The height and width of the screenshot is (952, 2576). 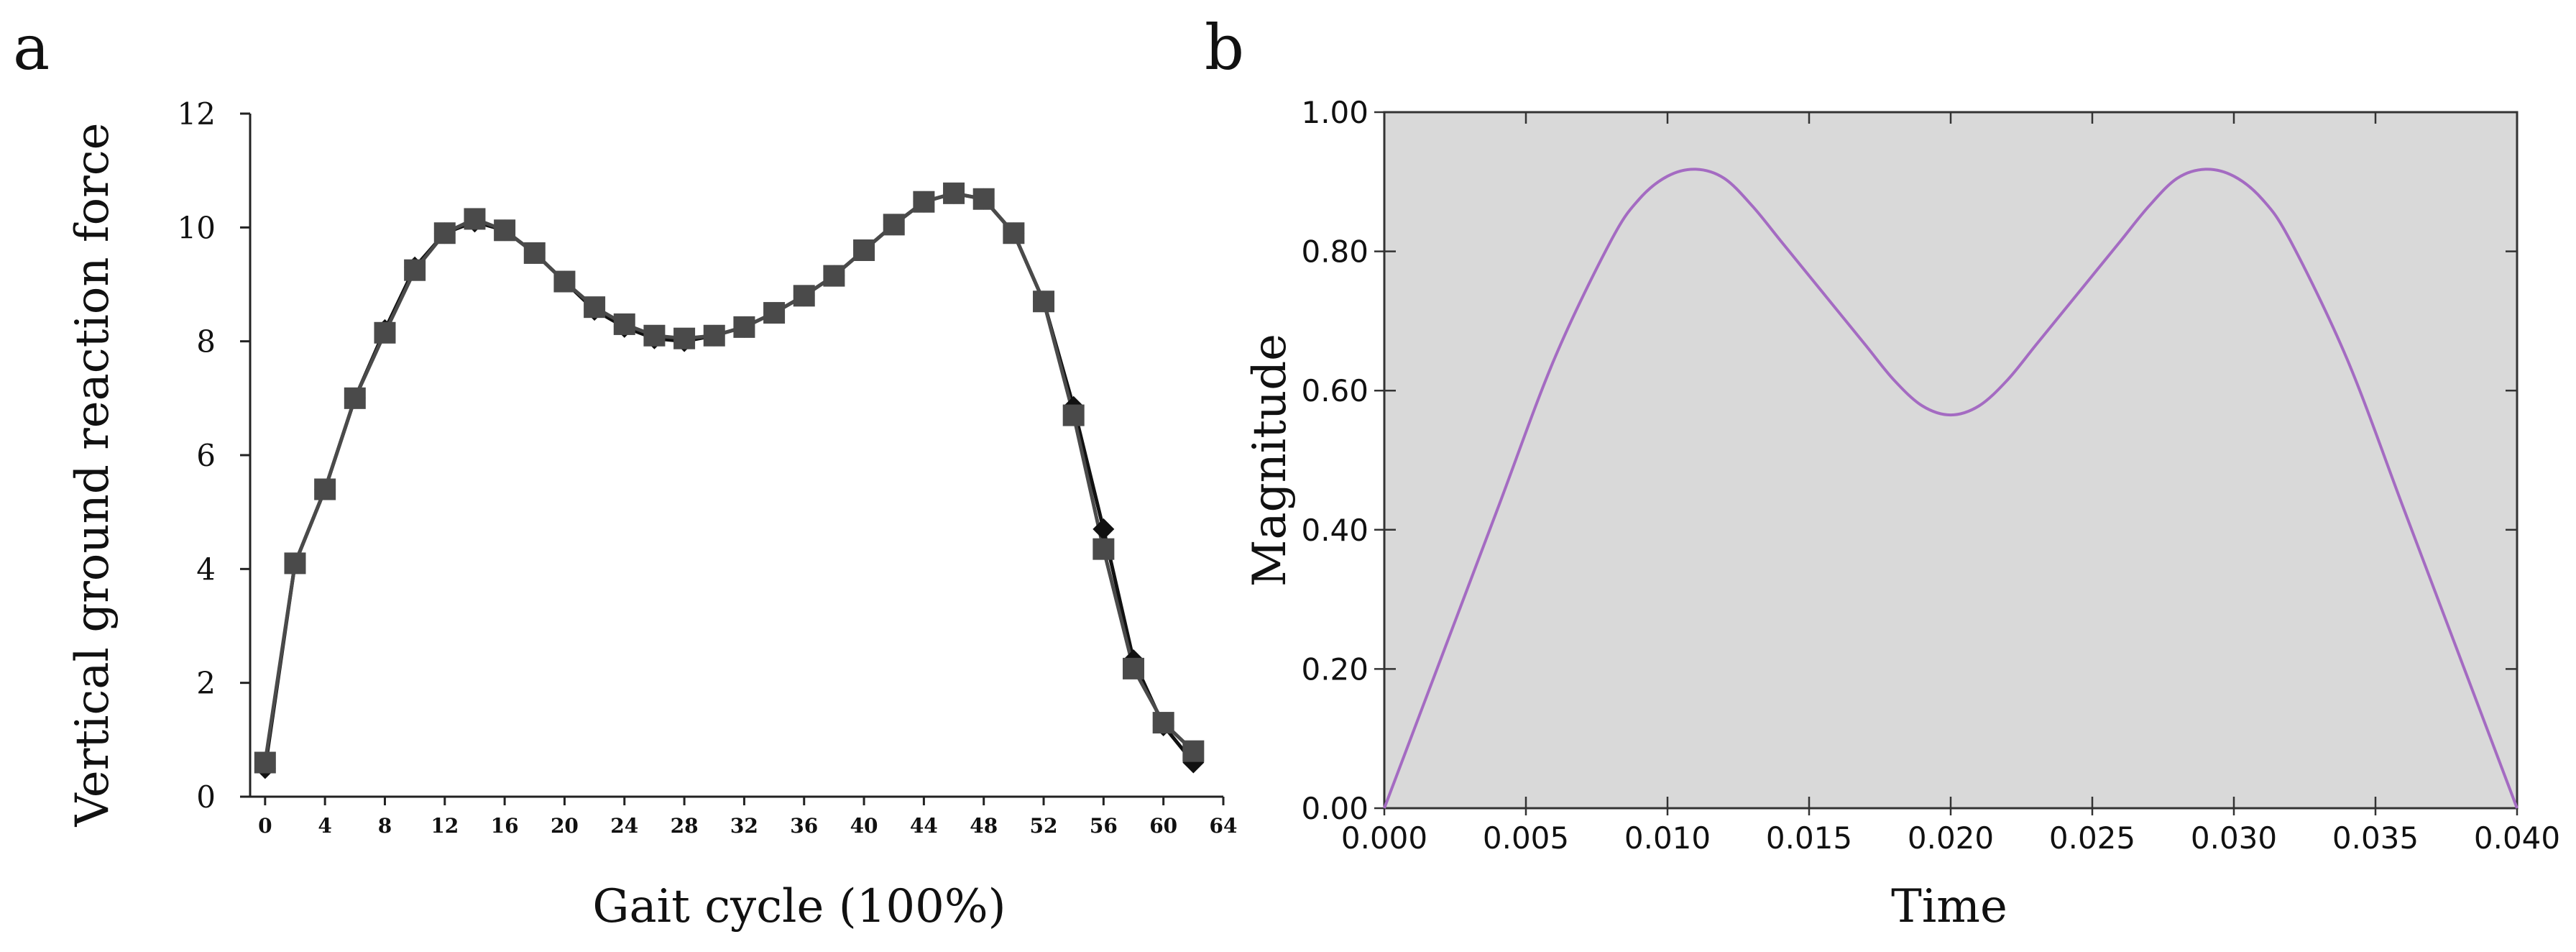 What do you see at coordinates (685, 826) in the screenshot?
I see `chart-a-x-tick-label: 28` at bounding box center [685, 826].